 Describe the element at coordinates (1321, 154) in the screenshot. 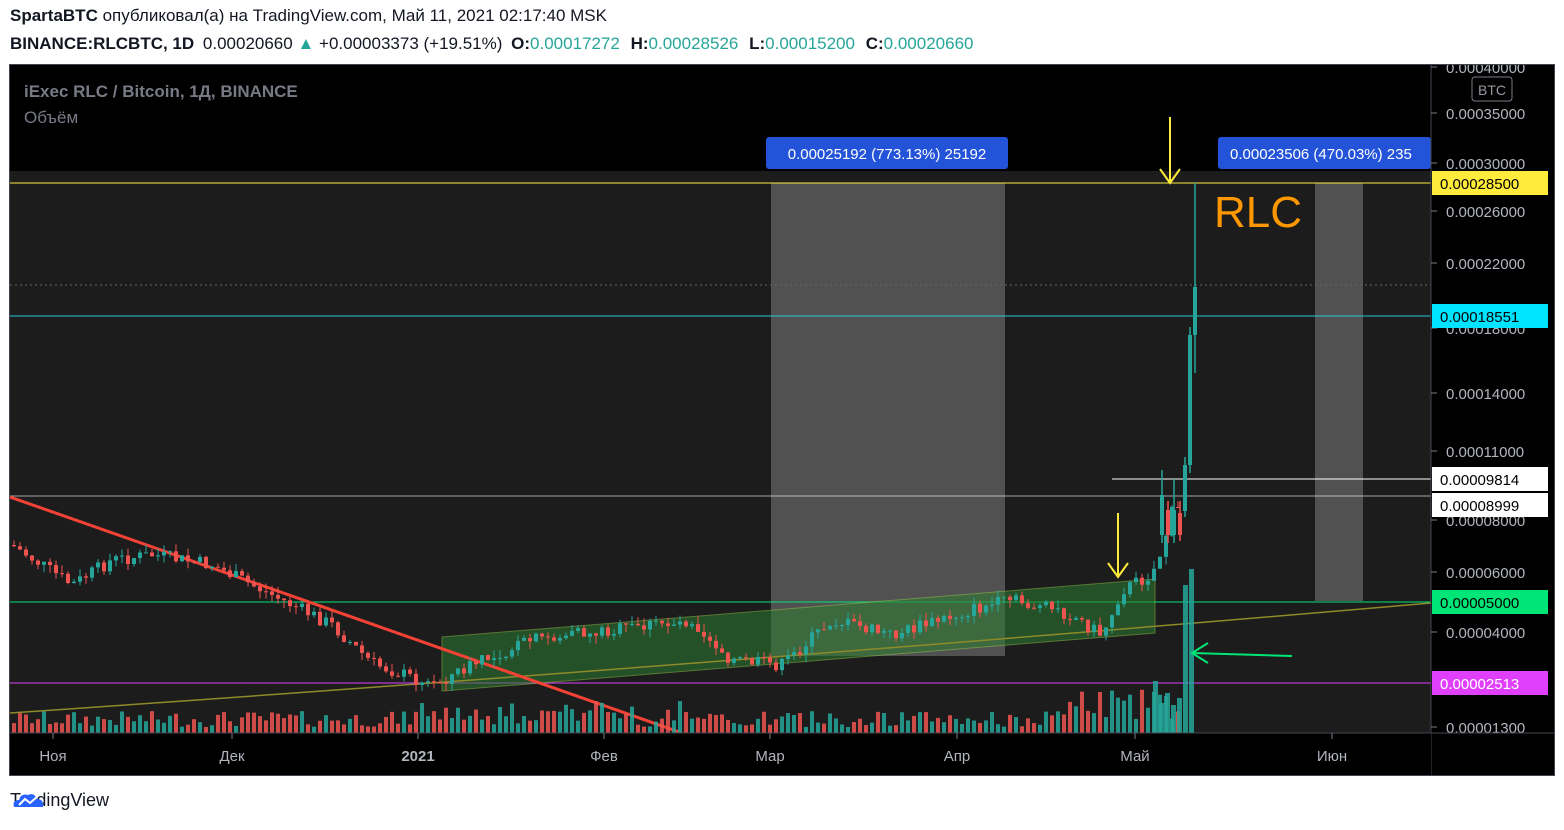

I see `measure-label-2: 0.00023506 (470.03%) 235` at that location.